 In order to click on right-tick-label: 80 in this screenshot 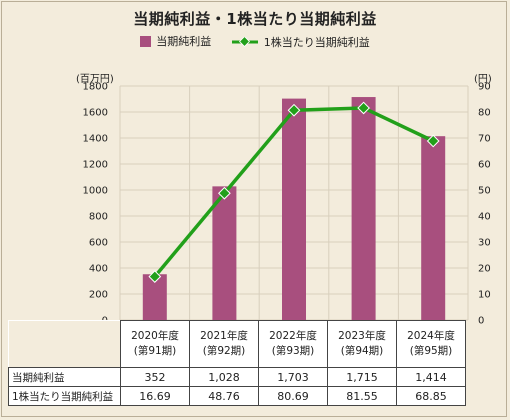, I will do `click(484, 113)`.